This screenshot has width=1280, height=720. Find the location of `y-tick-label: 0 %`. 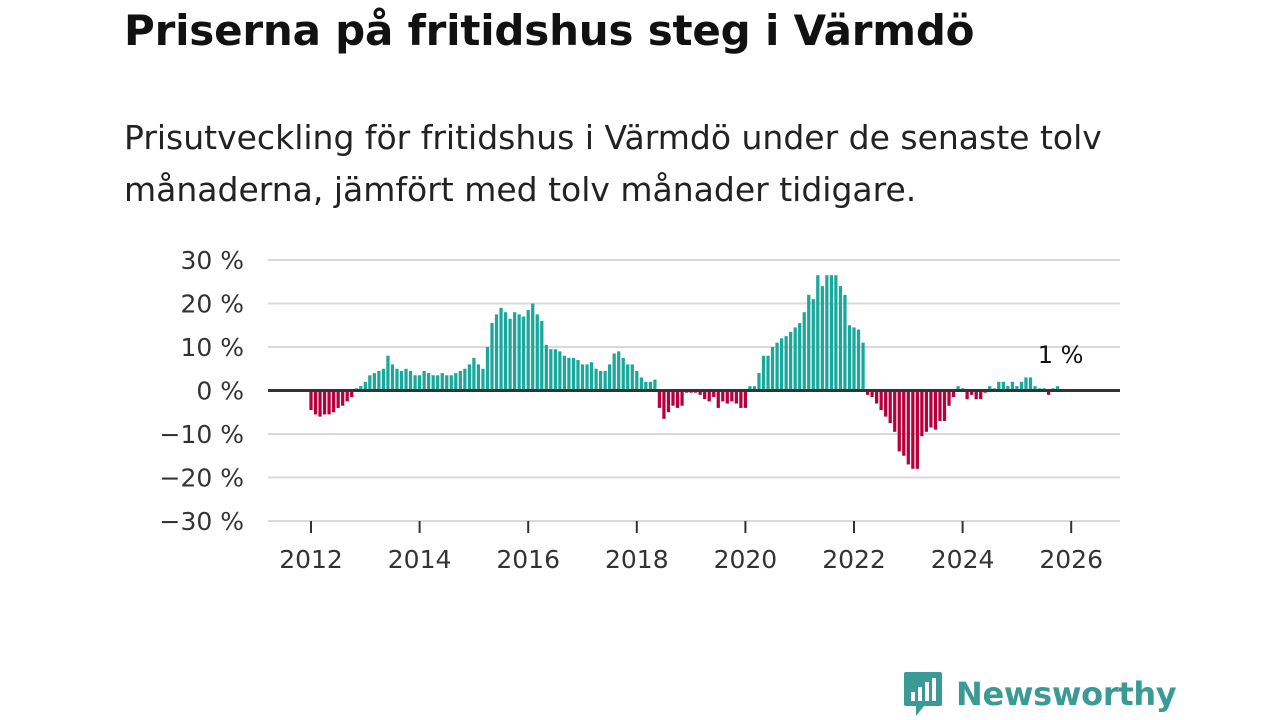

y-tick-label: 0 % is located at coordinates (220, 391).